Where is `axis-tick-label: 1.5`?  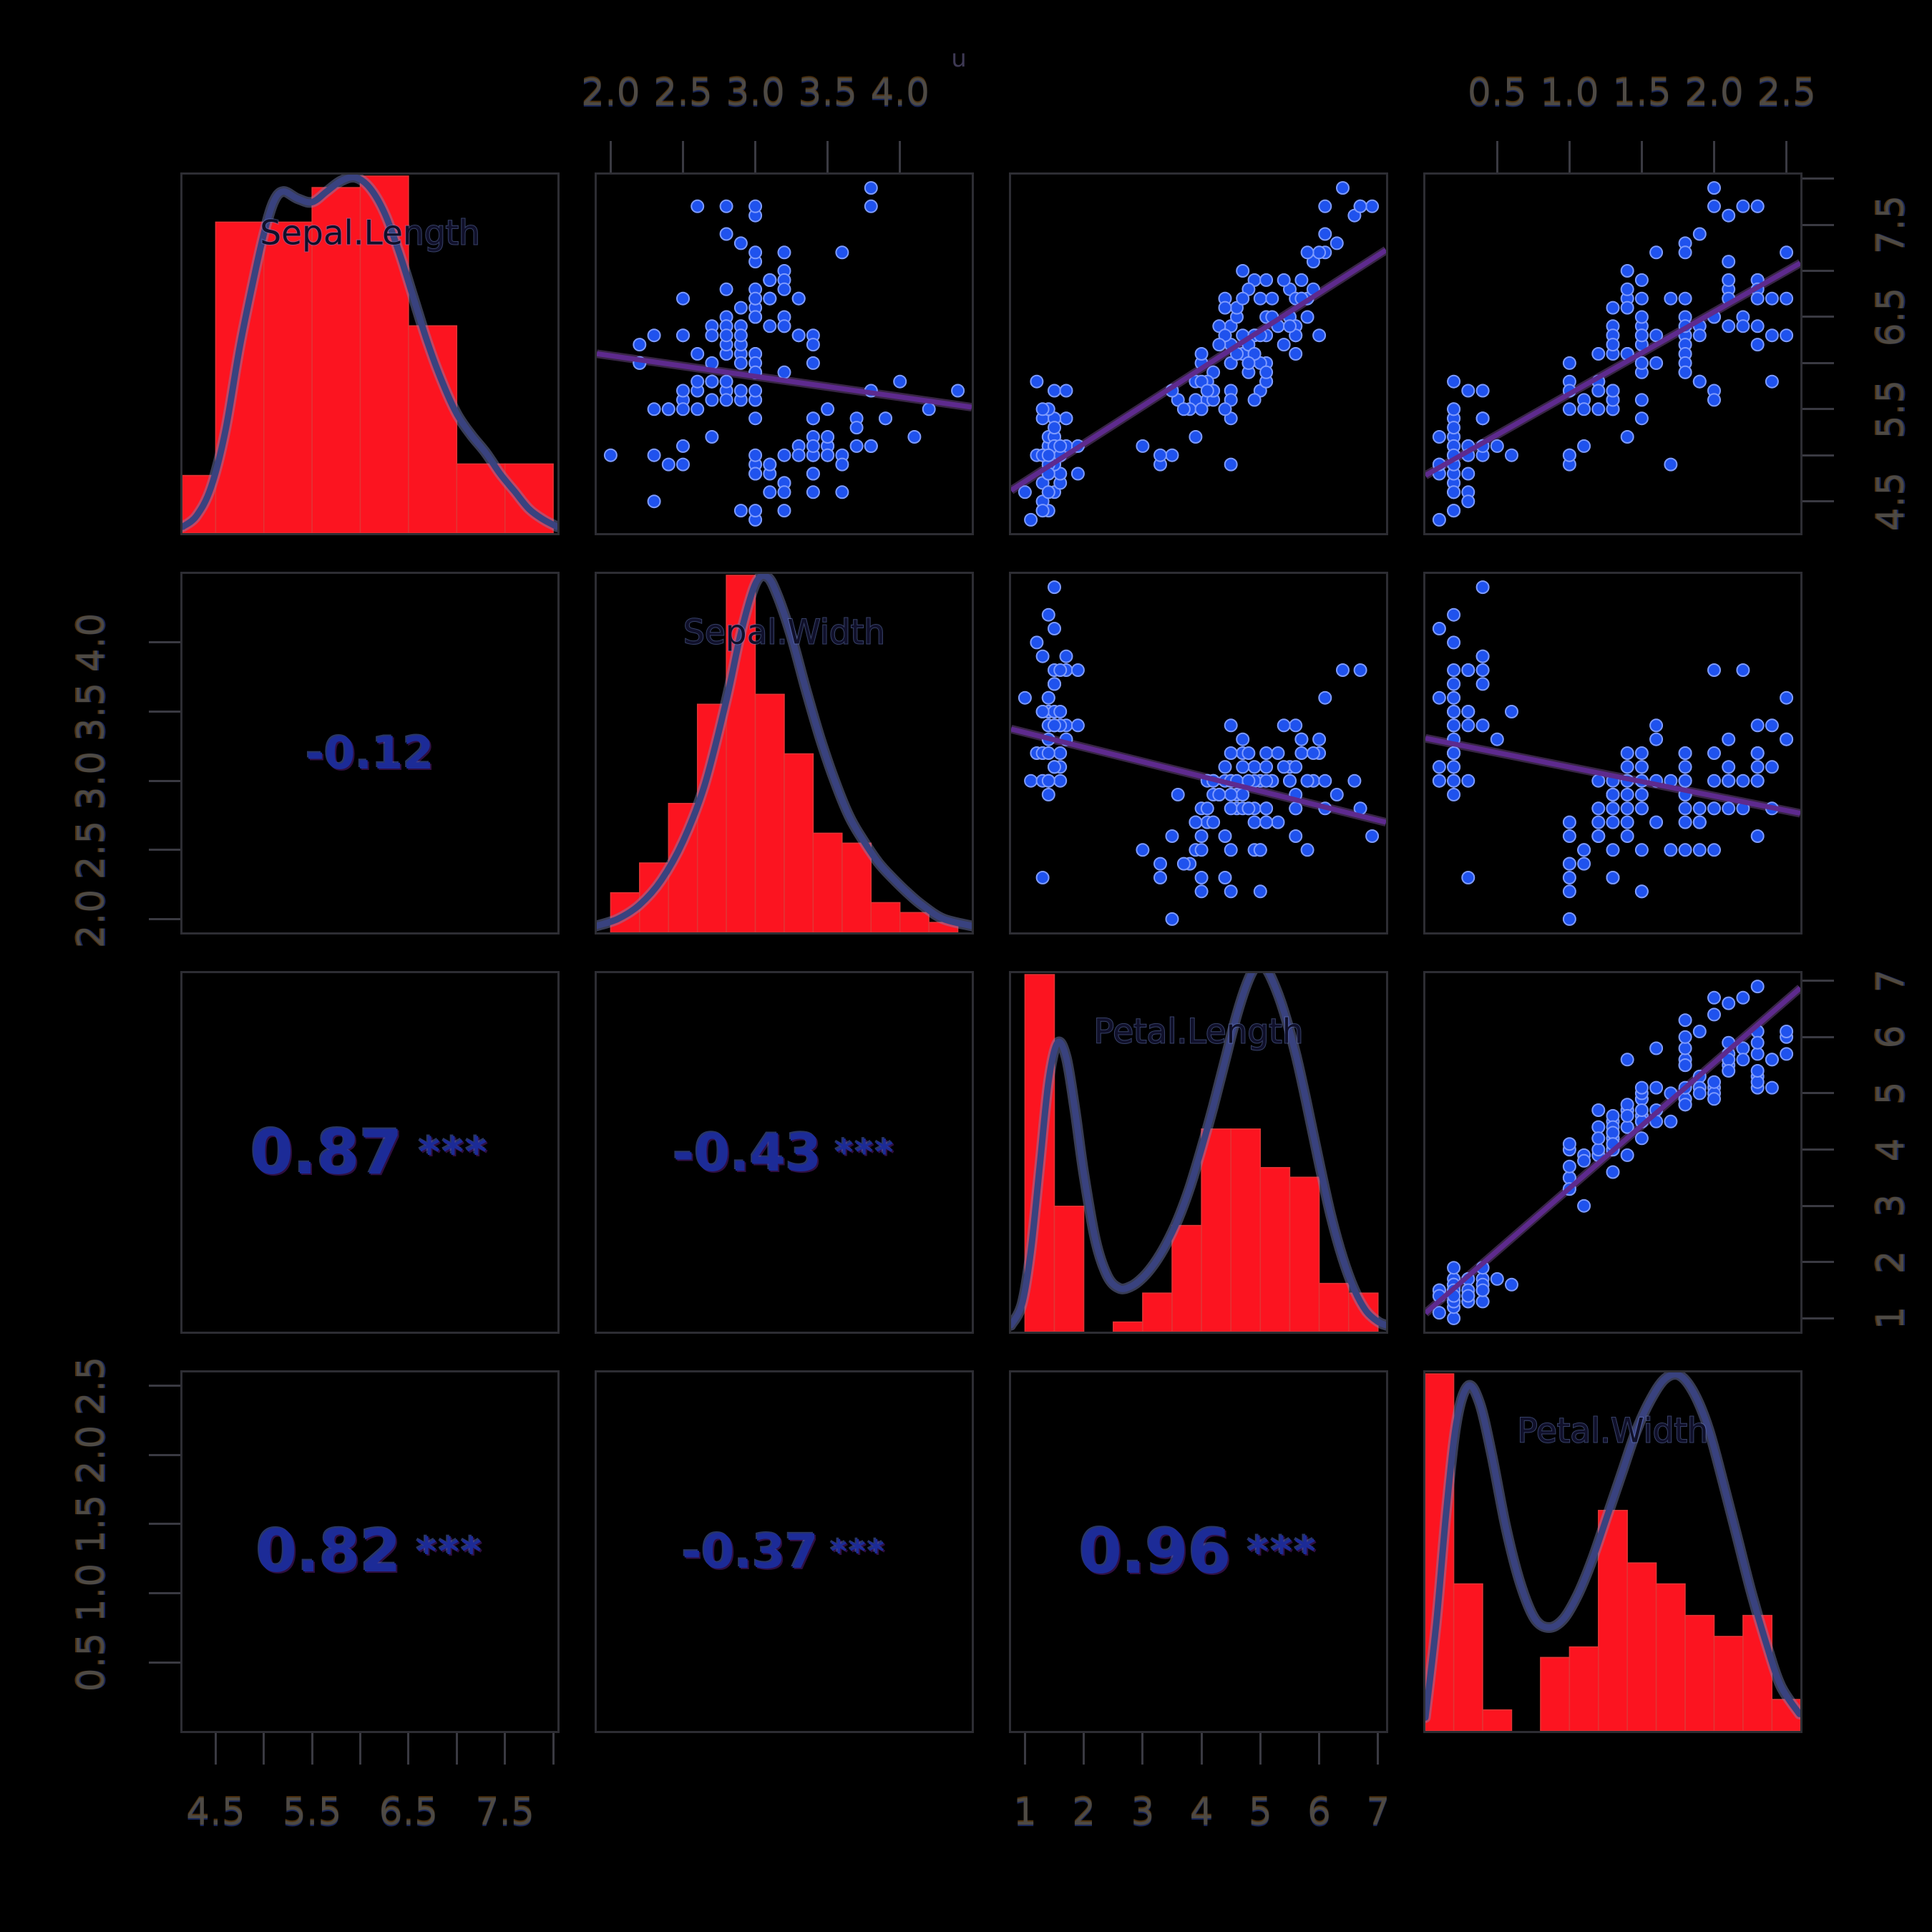
axis-tick-label: 1.5 is located at coordinates (1642, 93).